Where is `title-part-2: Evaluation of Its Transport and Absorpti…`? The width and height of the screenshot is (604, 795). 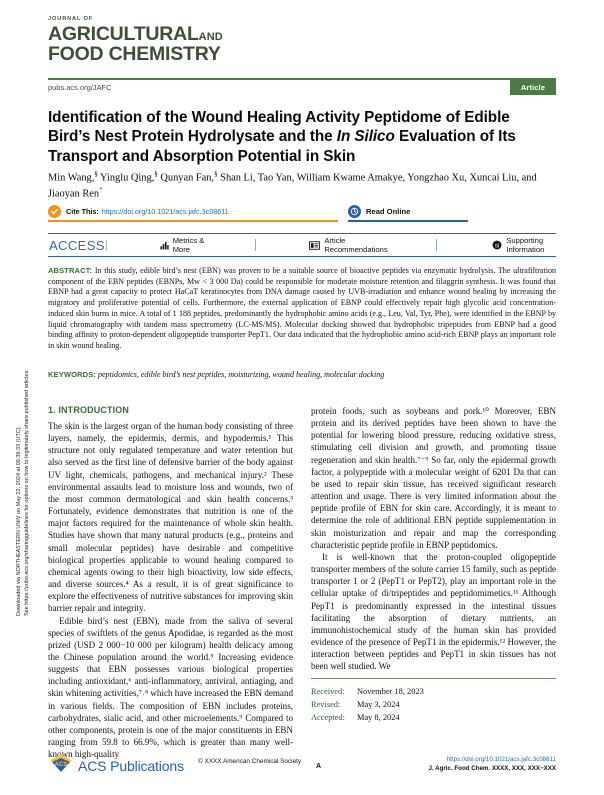 title-part-2: Evaluation of Its Transport and Absorpti… is located at coordinates (282, 146).